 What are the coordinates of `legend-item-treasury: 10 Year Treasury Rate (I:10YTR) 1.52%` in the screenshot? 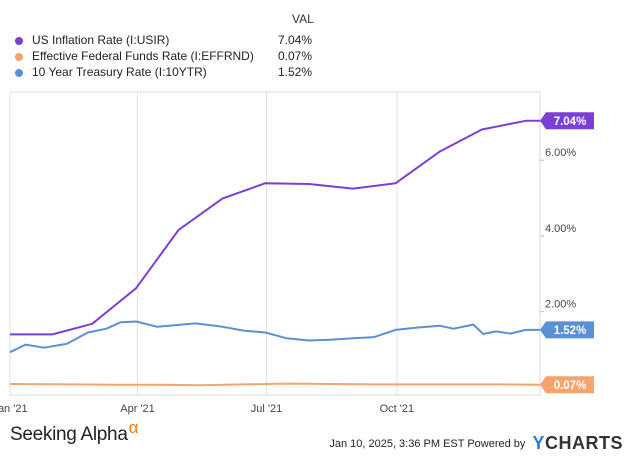 It's located at (177, 73).